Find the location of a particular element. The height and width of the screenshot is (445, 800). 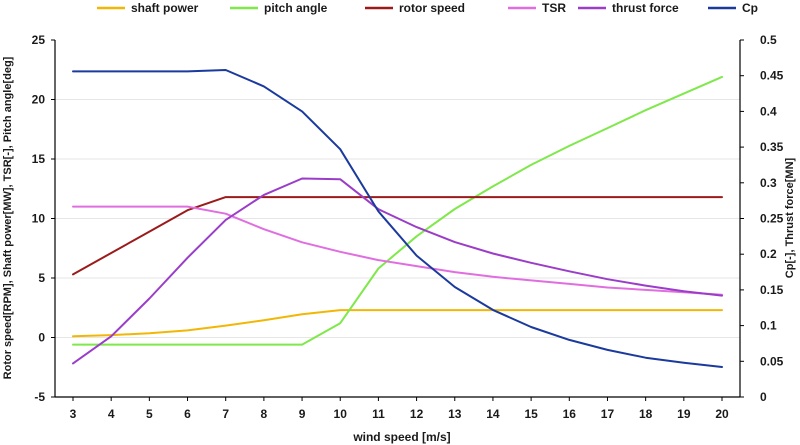

x-axis-label: wind speed [m/s] is located at coordinates (401, 437).